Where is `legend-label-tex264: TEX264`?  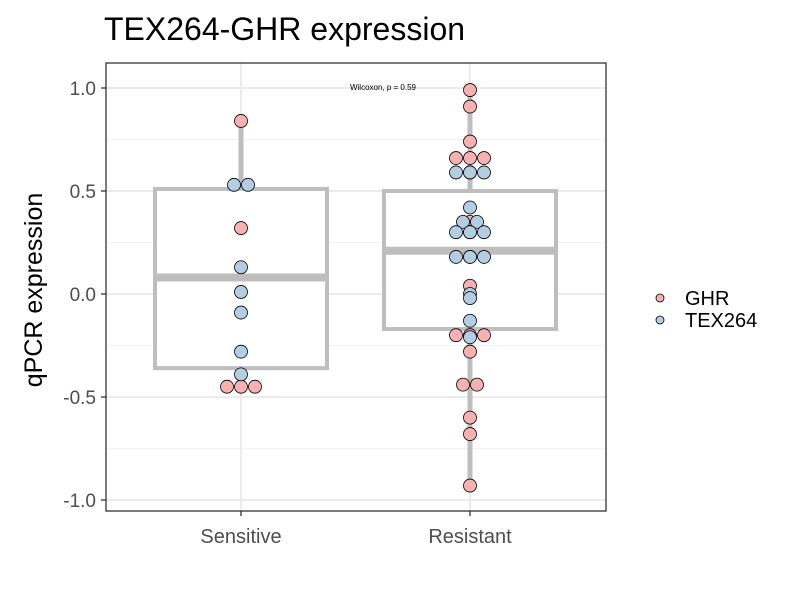 legend-label-tex264: TEX264 is located at coordinates (721, 321).